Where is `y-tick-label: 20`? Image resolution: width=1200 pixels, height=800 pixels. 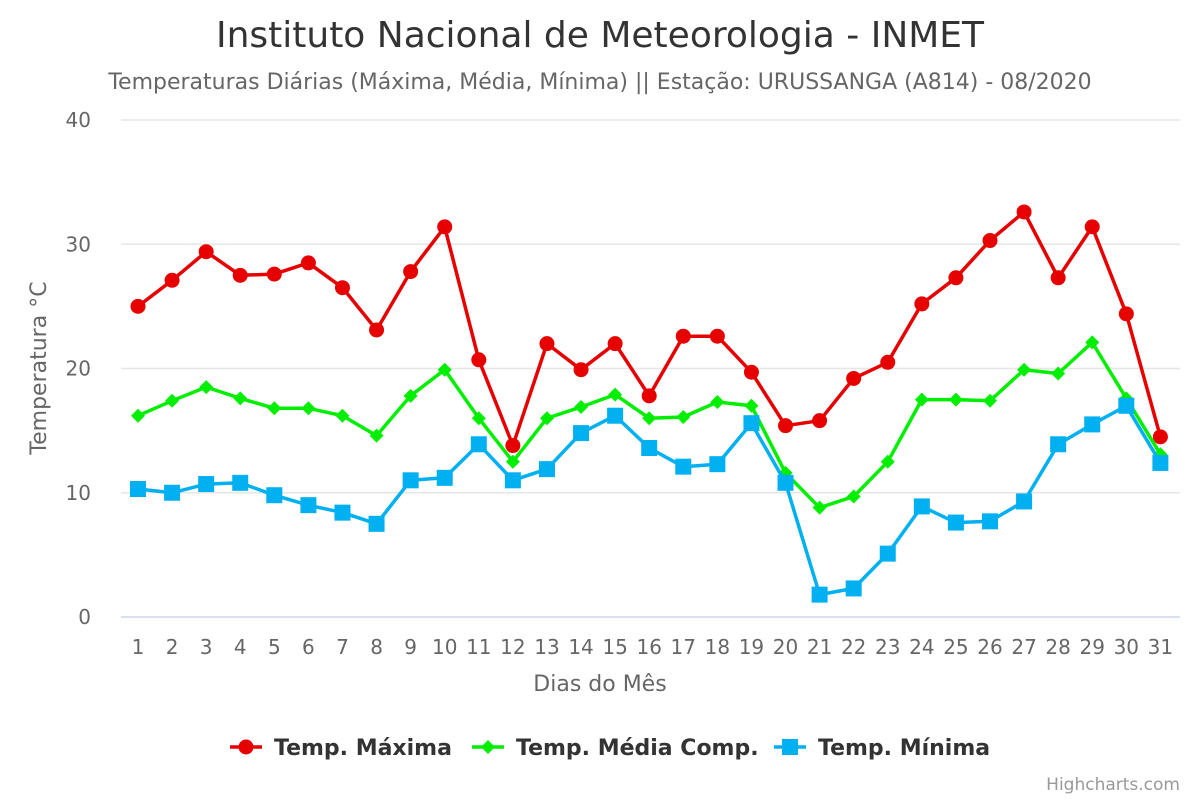 y-tick-label: 20 is located at coordinates (78, 369).